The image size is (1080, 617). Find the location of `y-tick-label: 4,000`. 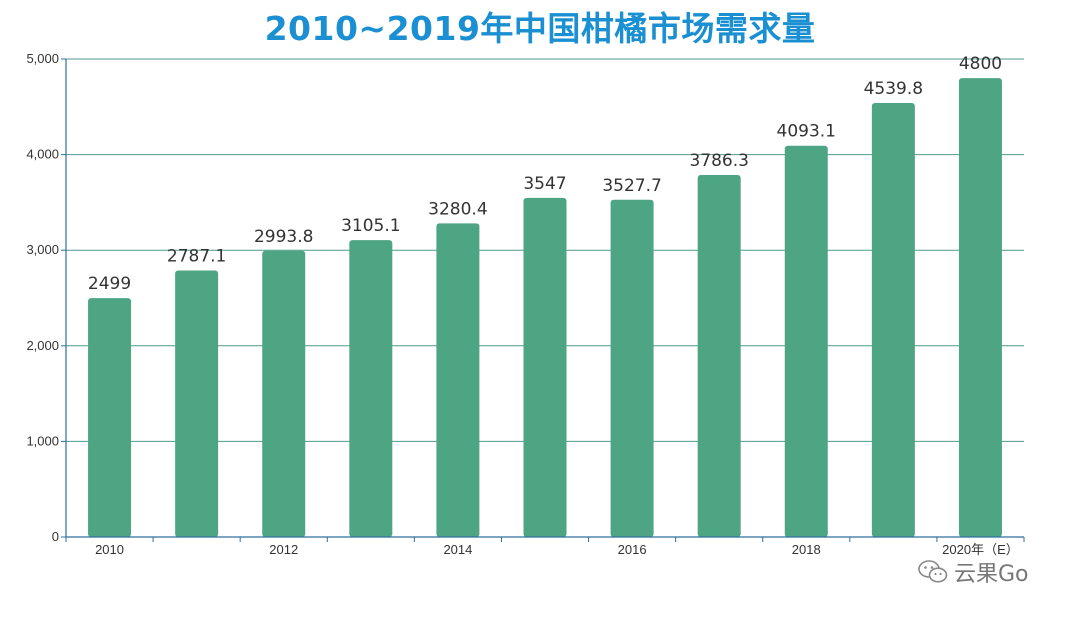

y-tick-label: 4,000 is located at coordinates (42, 154).